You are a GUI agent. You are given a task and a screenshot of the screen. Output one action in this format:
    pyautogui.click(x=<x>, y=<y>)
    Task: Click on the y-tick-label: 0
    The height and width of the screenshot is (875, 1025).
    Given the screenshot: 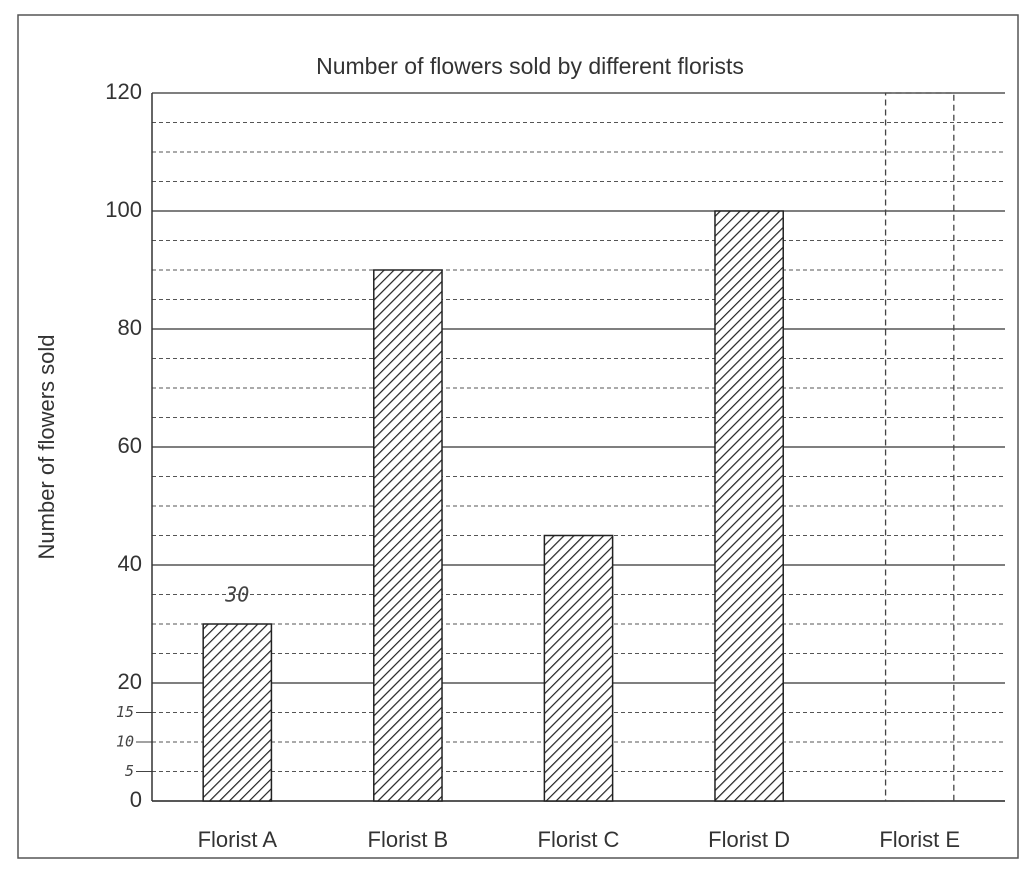 What is the action you would take?
    pyautogui.click(x=136, y=799)
    